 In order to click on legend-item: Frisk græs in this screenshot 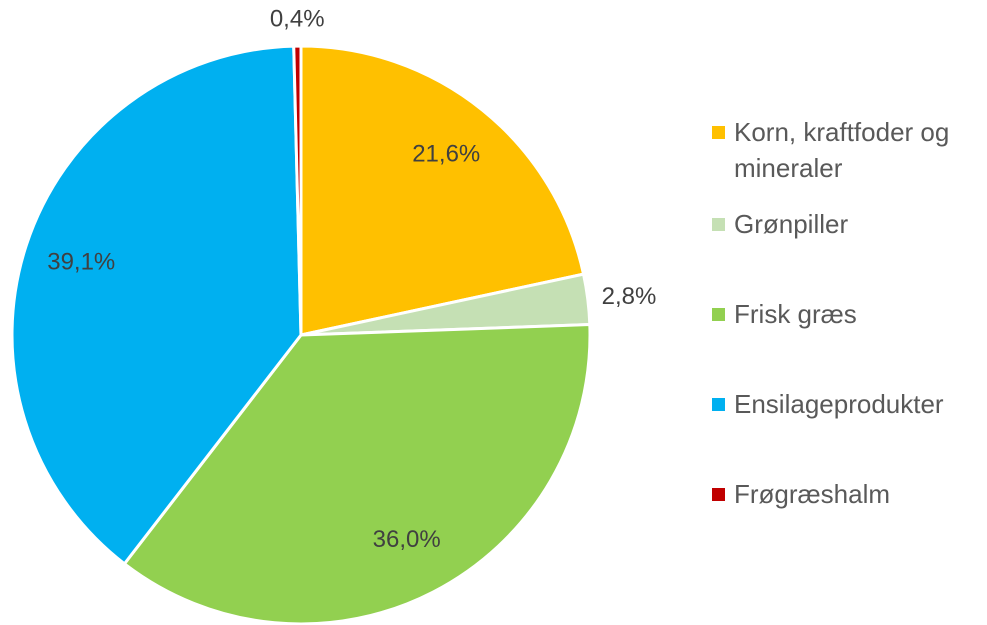, I will do `click(844, 314)`.